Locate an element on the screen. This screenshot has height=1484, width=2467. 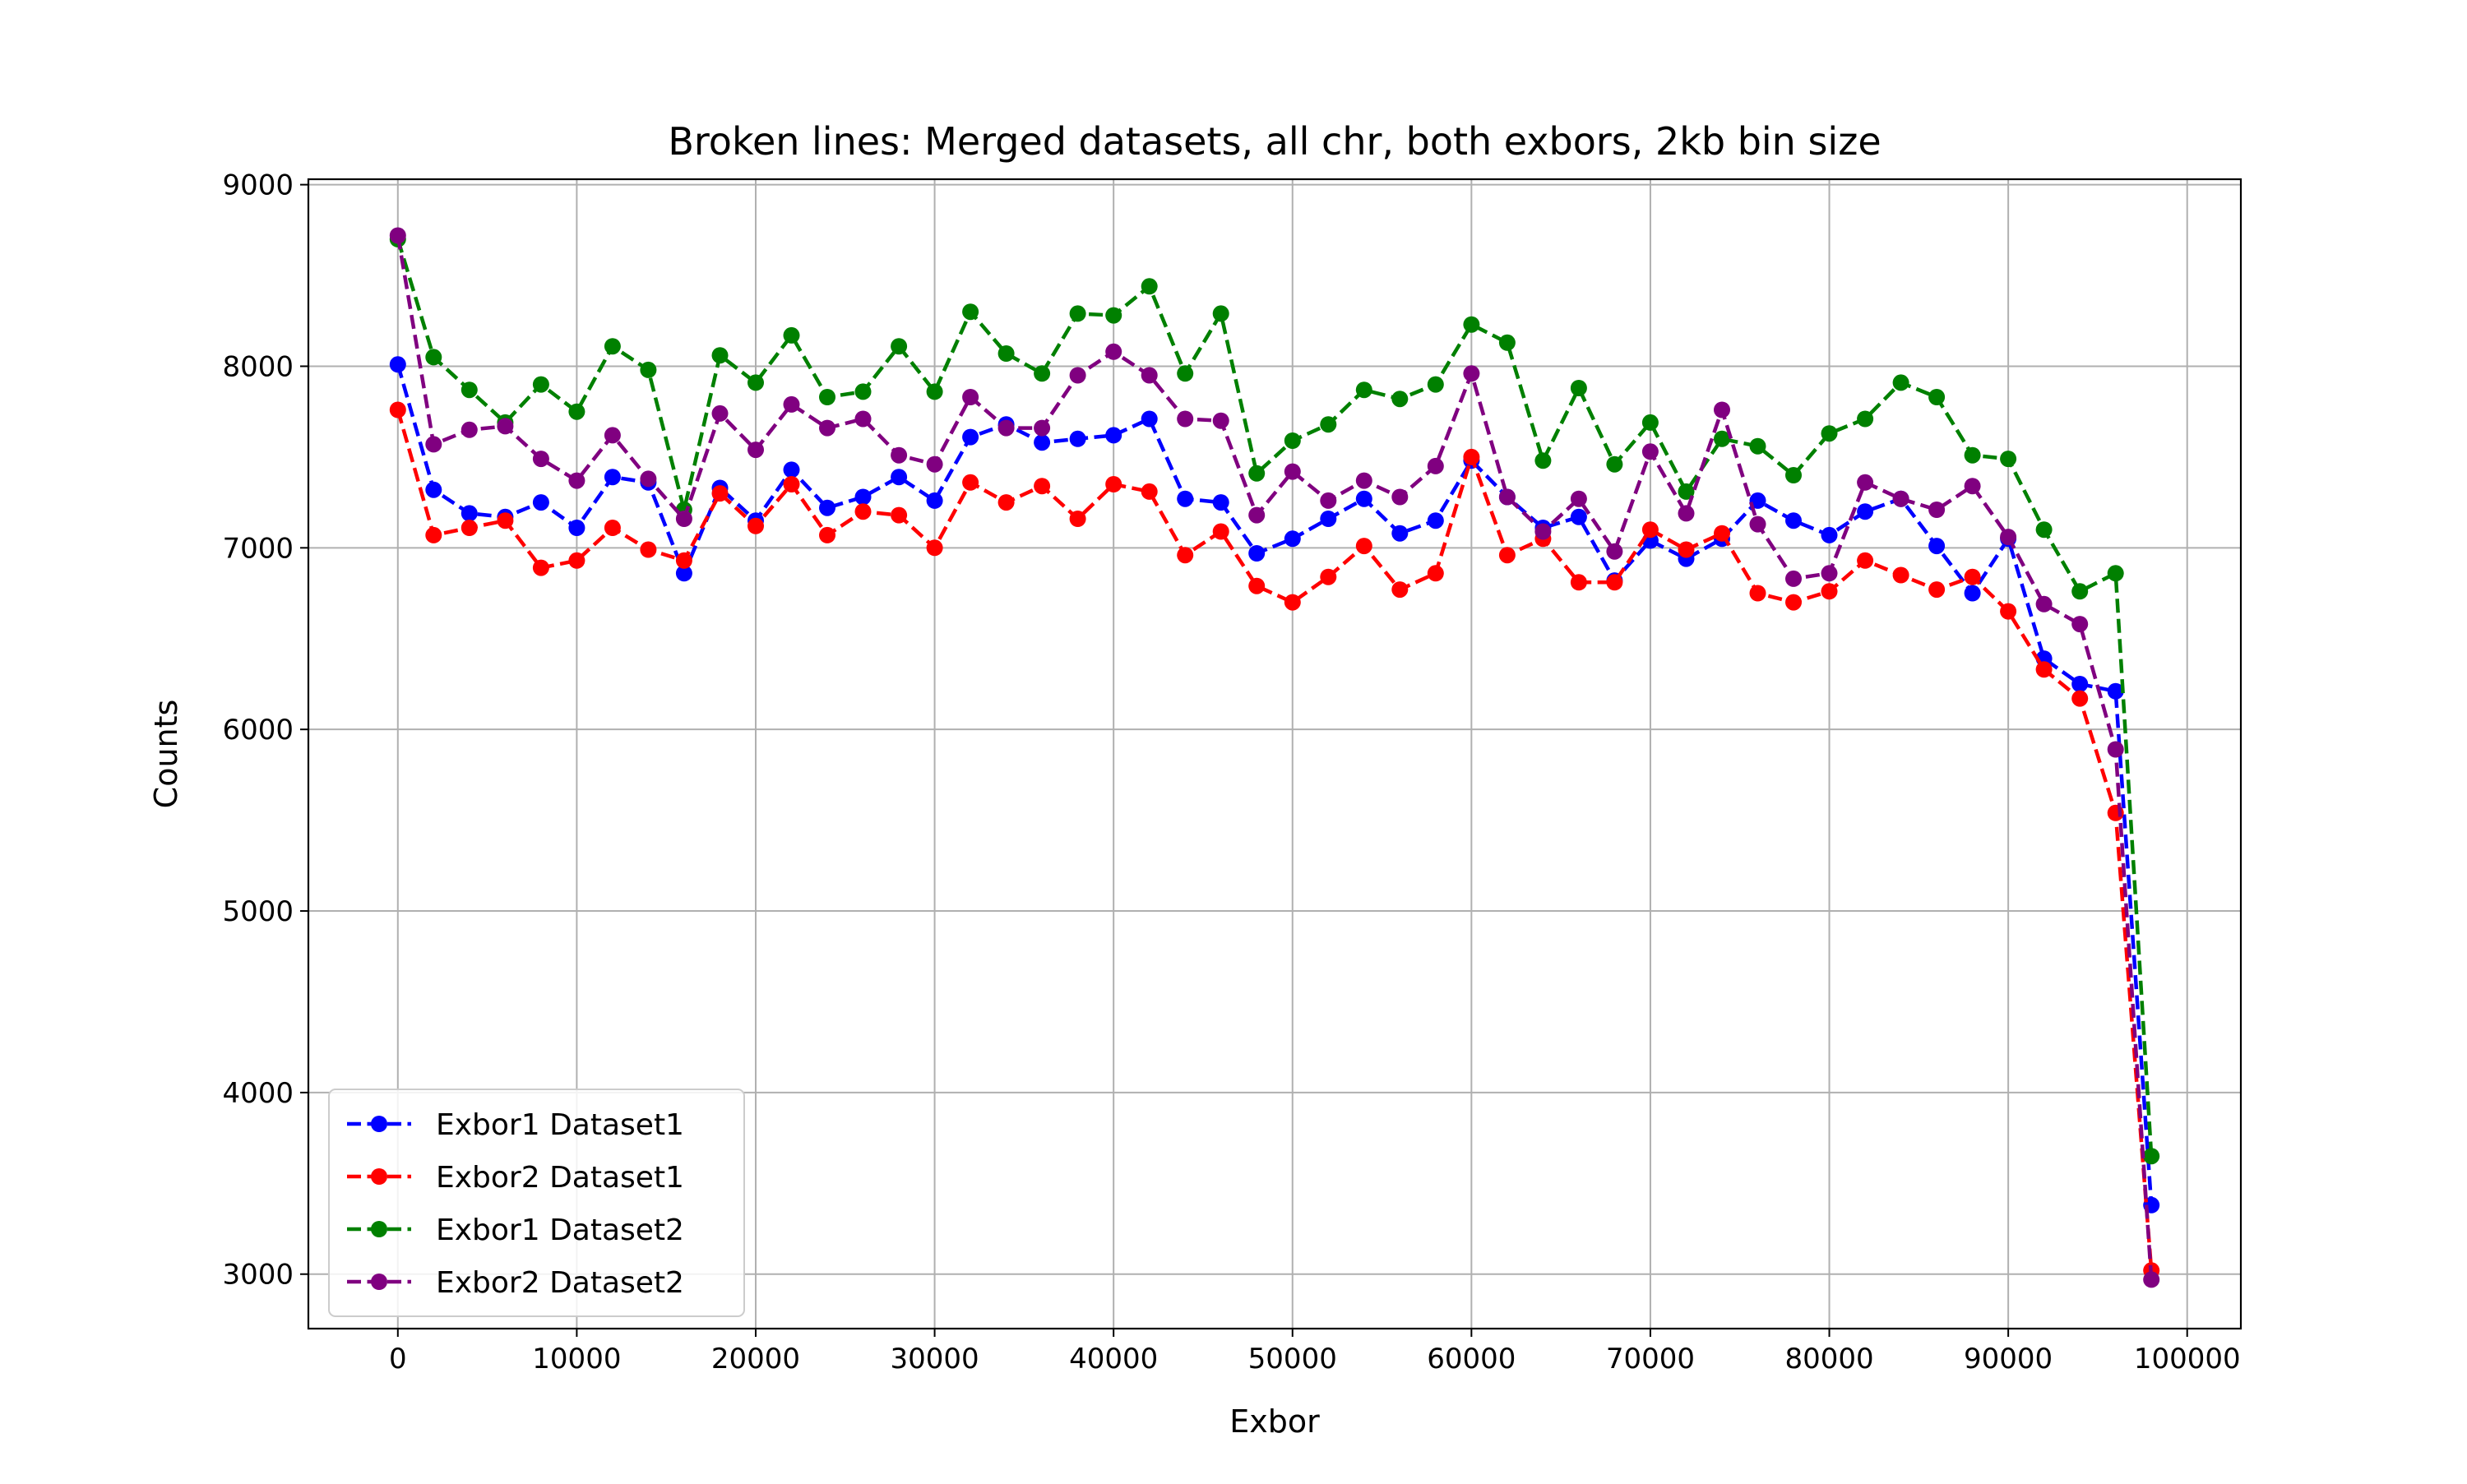
x-tick-label: 20000 is located at coordinates (755, 1359).